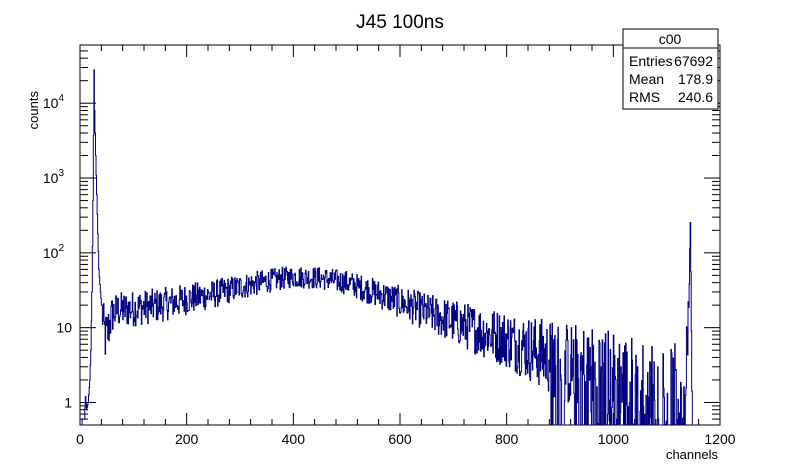 Image resolution: width=800 pixels, height=475 pixels. Describe the element at coordinates (294, 439) in the screenshot. I see `x-tick-label: 400` at that location.